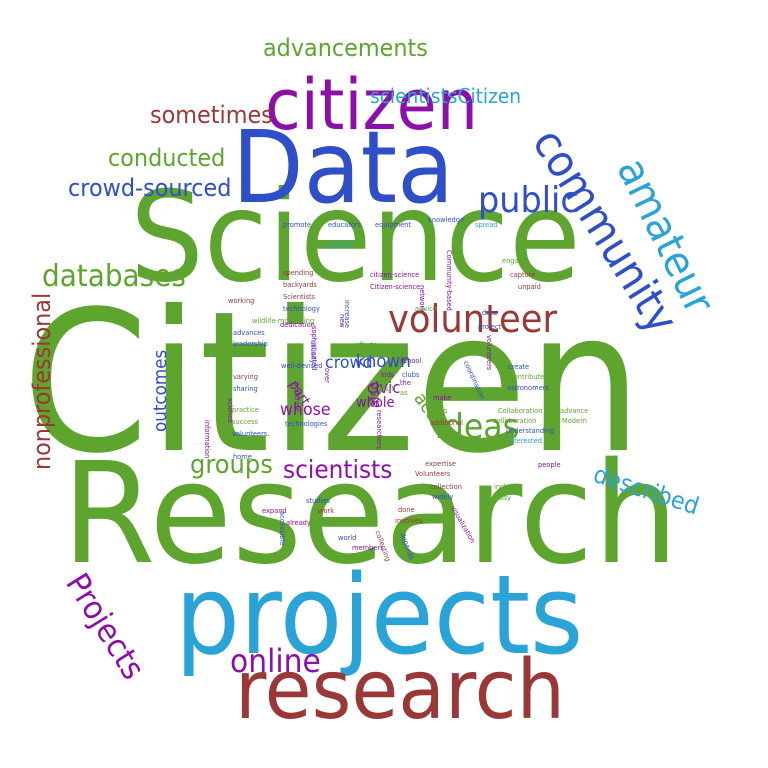  I want to click on word: spread, so click(486, 225).